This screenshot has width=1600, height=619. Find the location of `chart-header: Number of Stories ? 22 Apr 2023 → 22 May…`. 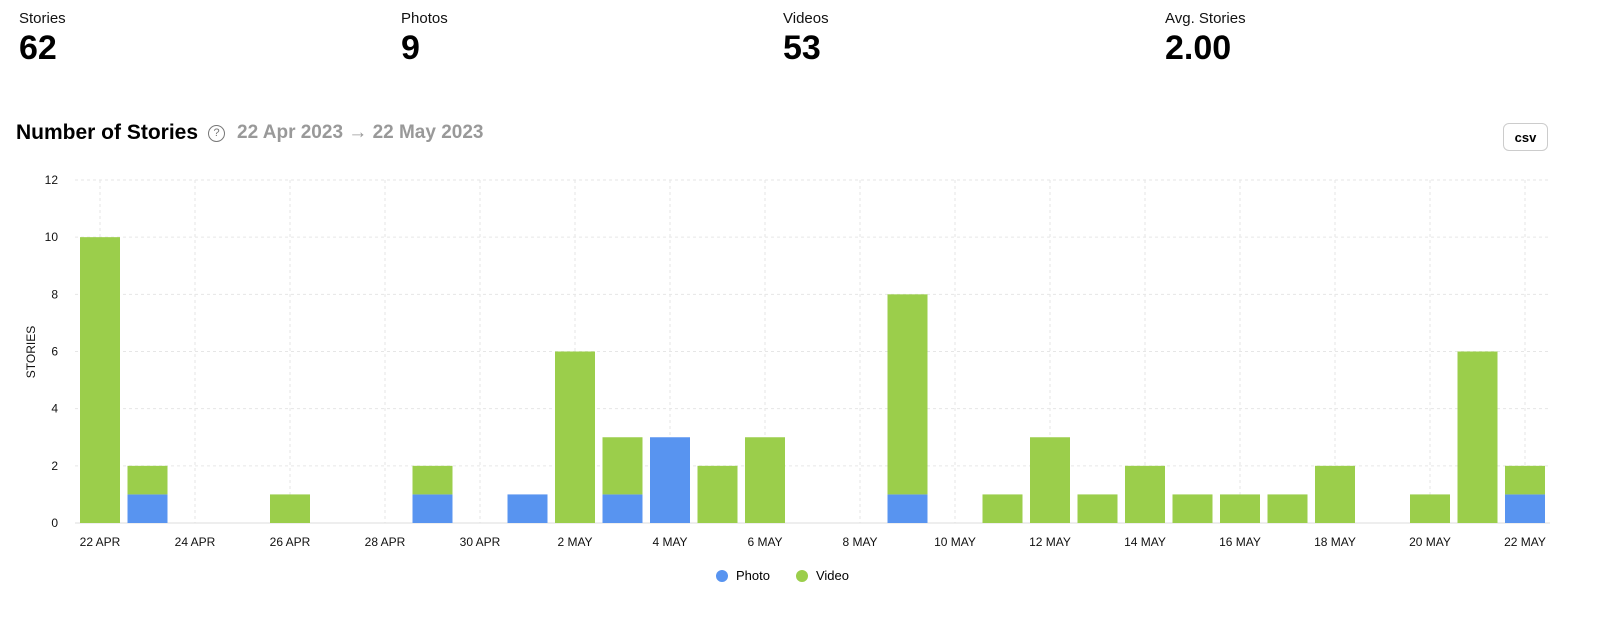

chart-header: Number of Stories ? 22 Apr 2023 → 22 May… is located at coordinates (249, 133).